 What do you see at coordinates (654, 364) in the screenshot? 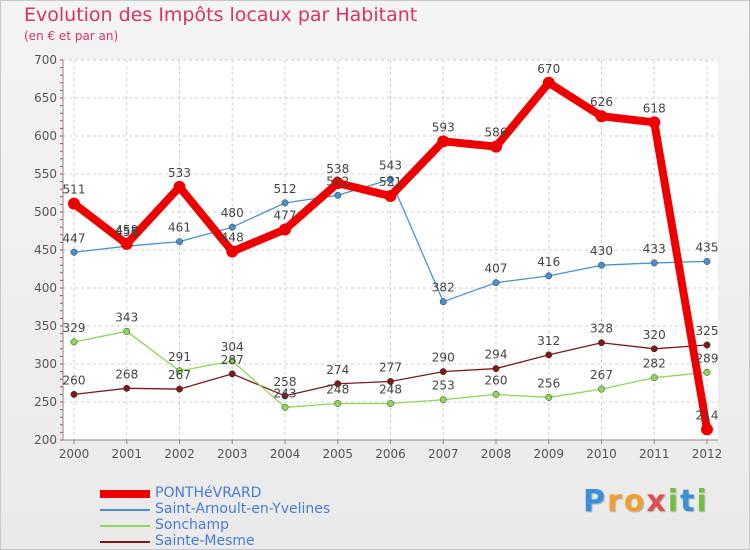
I see `data-label: 282` at bounding box center [654, 364].